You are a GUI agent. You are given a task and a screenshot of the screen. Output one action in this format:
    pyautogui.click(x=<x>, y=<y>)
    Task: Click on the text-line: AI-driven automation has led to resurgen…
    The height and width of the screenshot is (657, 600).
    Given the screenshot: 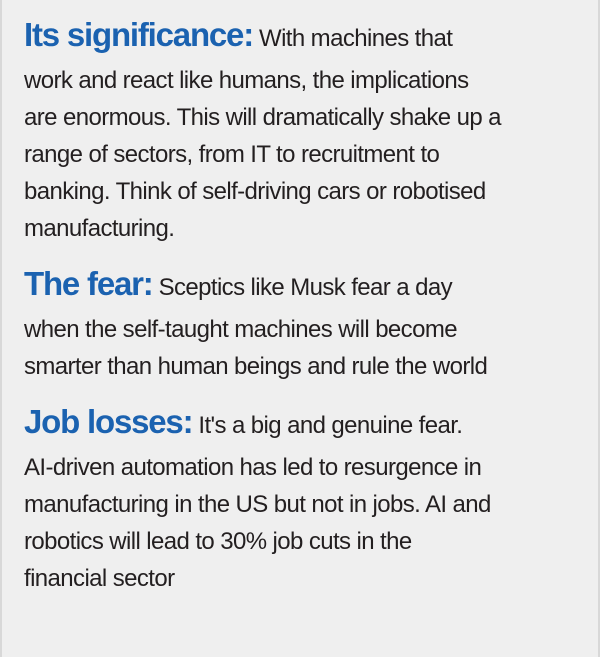 What is the action you would take?
    pyautogui.click(x=305, y=467)
    